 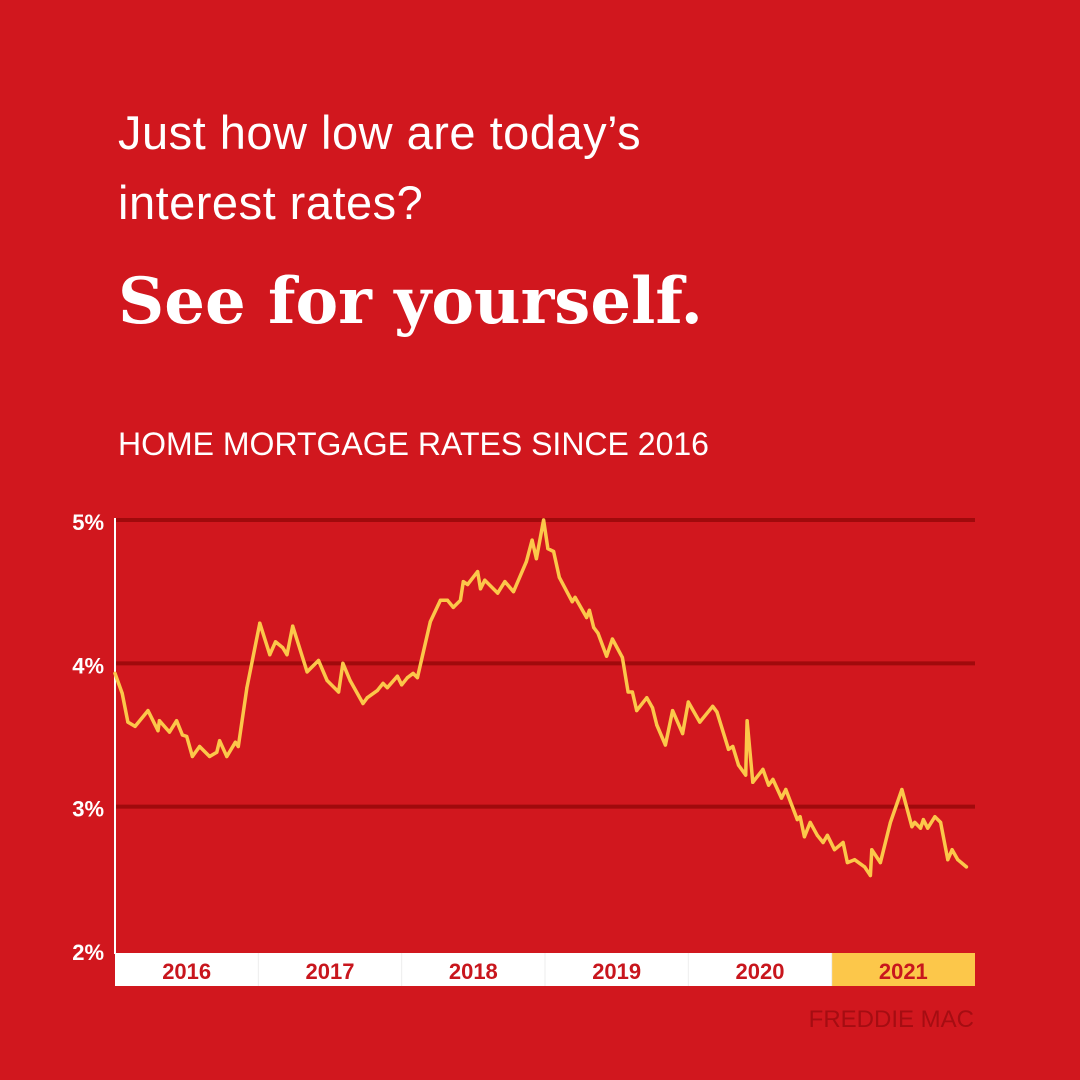 I want to click on tagline: See for yourself., so click(x=410, y=301).